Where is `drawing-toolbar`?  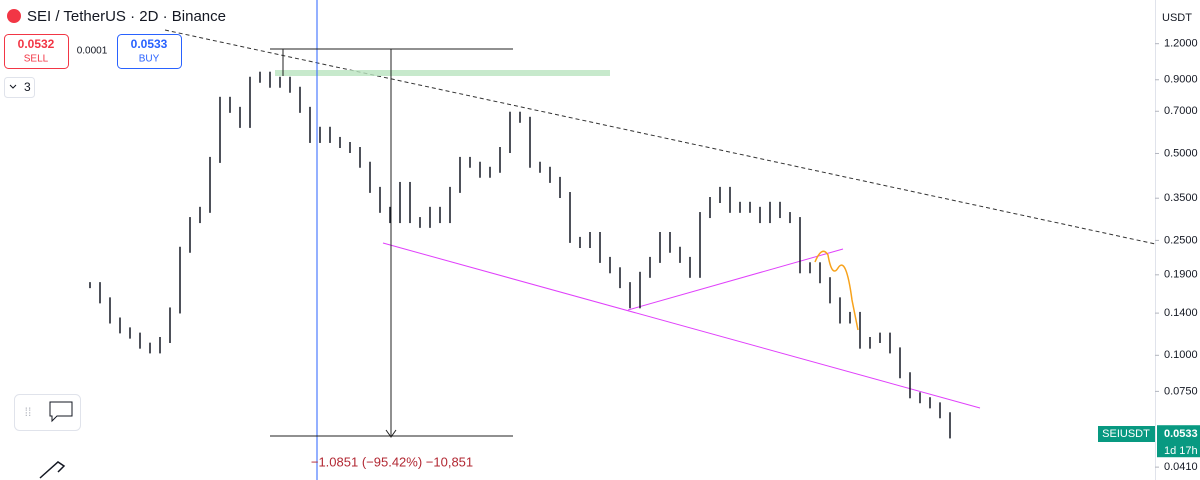
drawing-toolbar is located at coordinates (47, 412).